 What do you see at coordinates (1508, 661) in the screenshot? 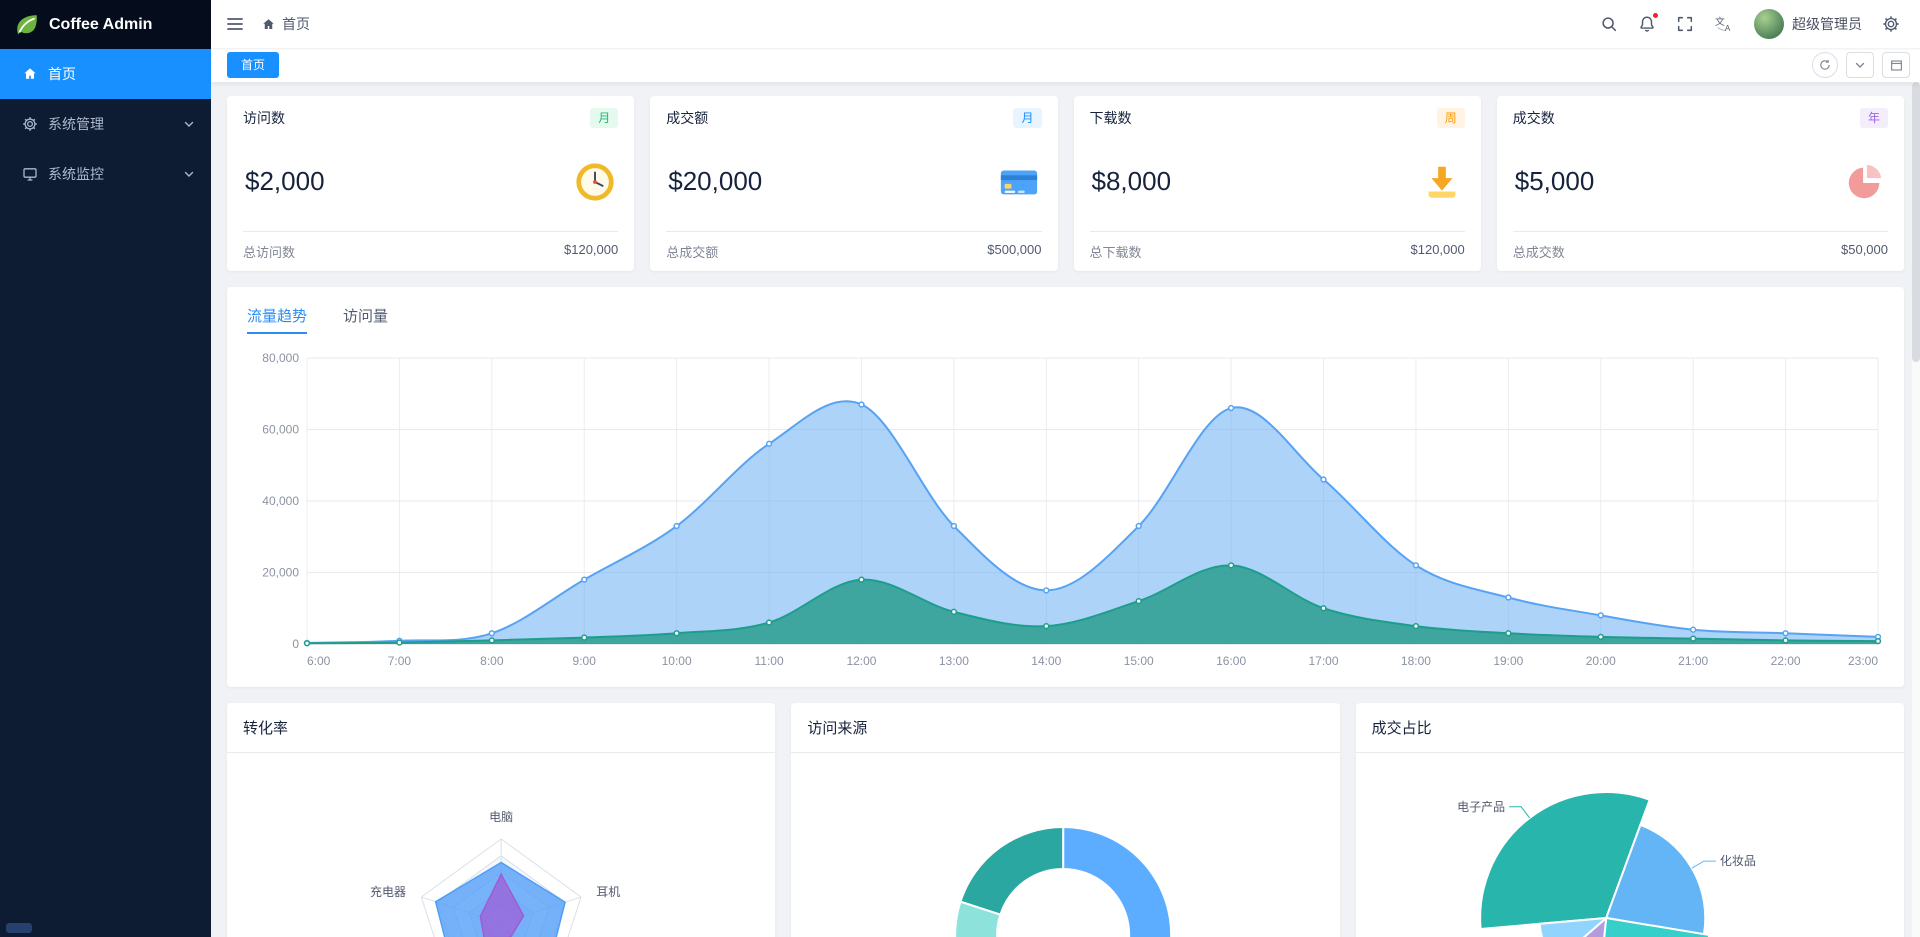
I see `svg-text: 19:00` at bounding box center [1508, 661].